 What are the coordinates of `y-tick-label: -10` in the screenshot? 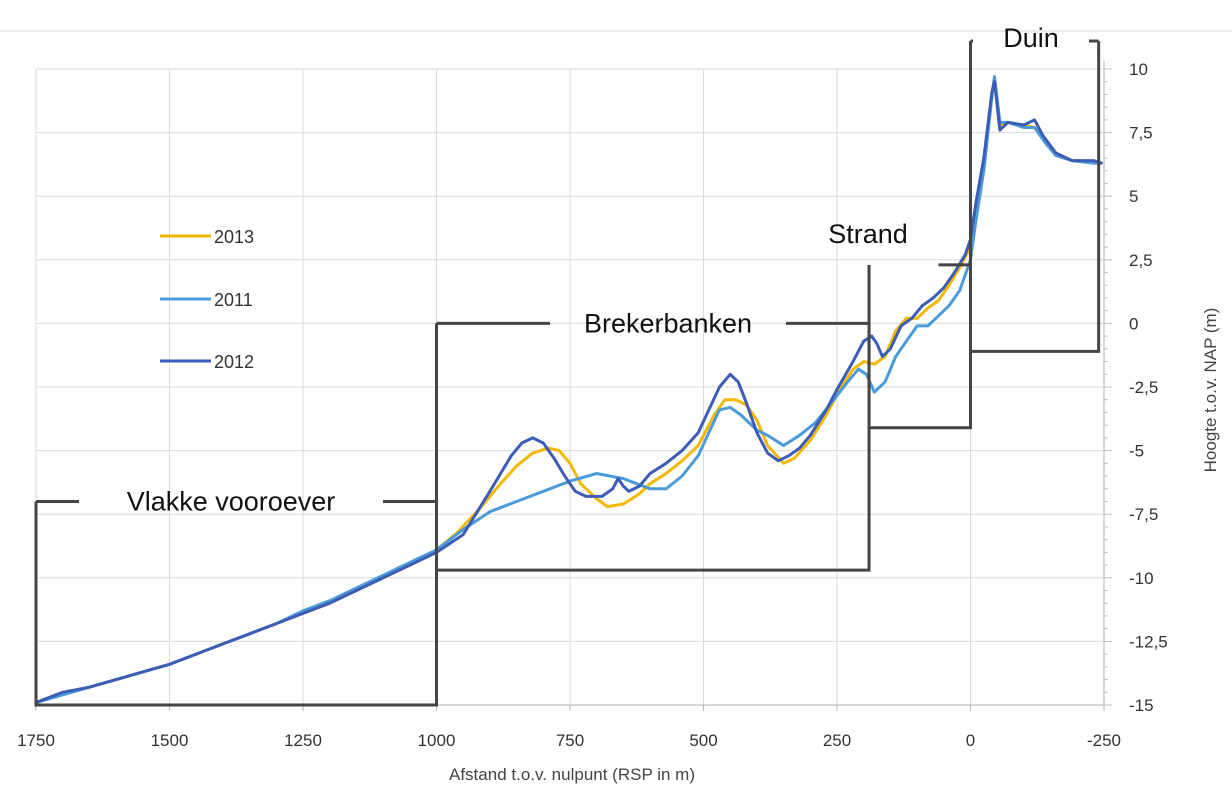 It's located at (1141, 578).